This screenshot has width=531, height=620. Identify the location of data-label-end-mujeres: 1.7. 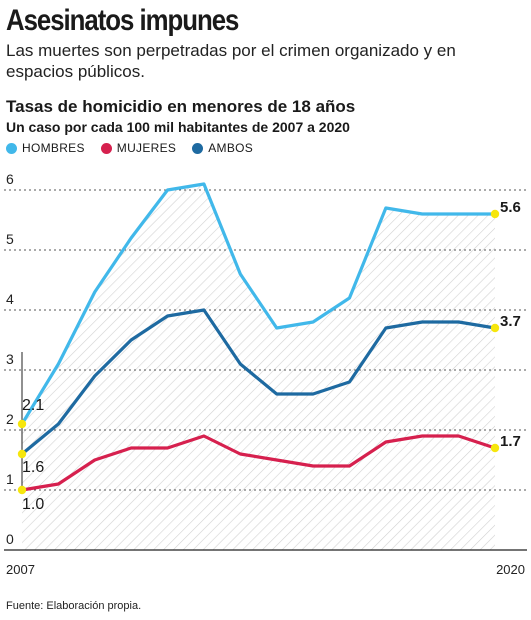
(510, 441).